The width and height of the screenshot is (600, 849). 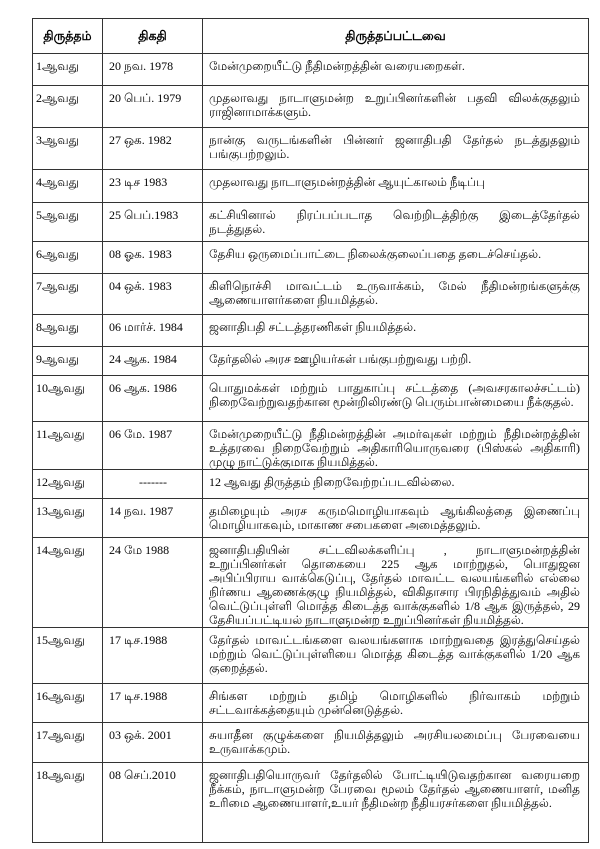 What do you see at coordinates (152, 69) in the screenshot?
I see `amendment-date: 20 நவ. 1978` at bounding box center [152, 69].